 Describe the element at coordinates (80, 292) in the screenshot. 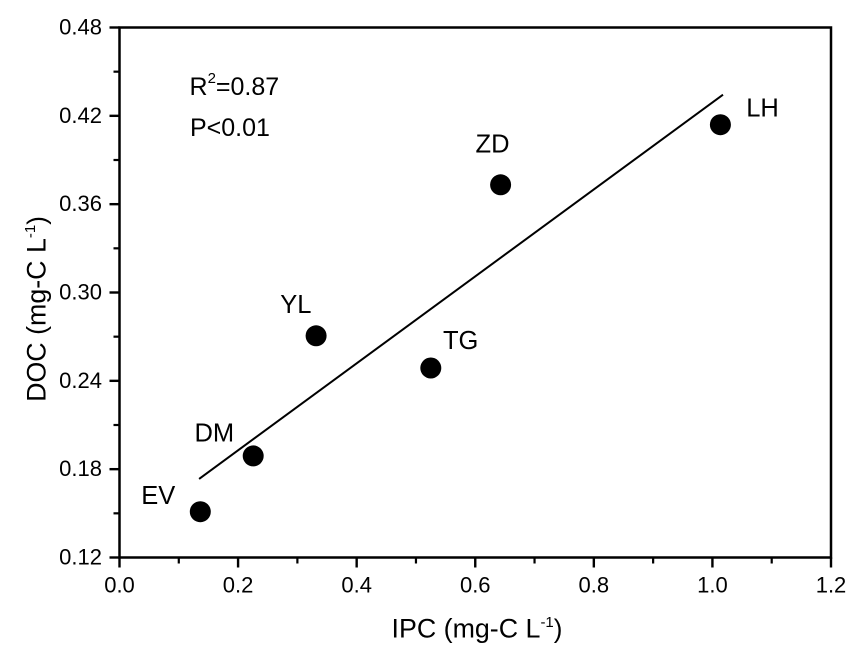

I see `svg-text: 0.30` at that location.